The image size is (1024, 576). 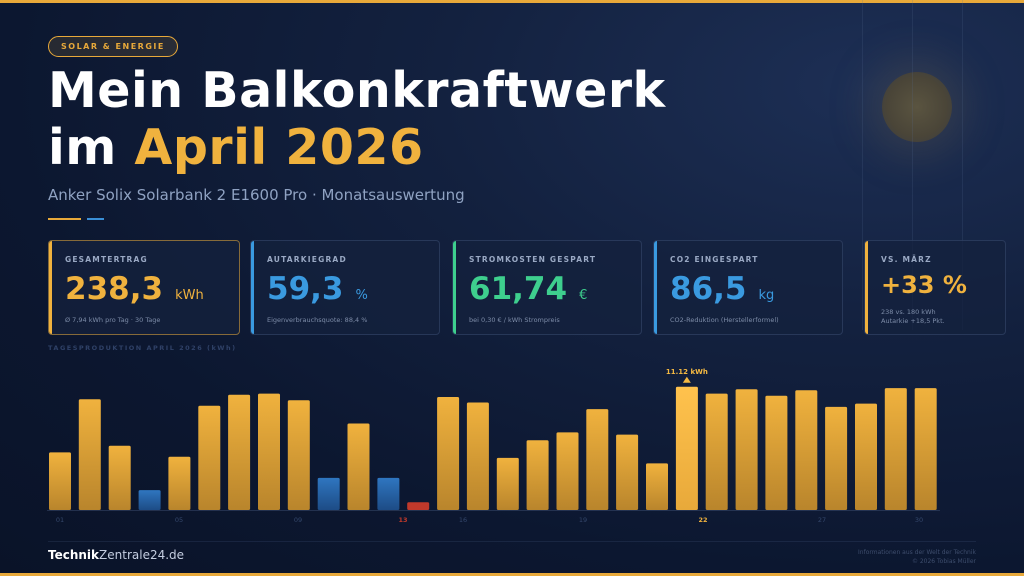 I want to click on kpi-subtext-line-2: Autarkie +18,5 Pkt., so click(x=913, y=321).